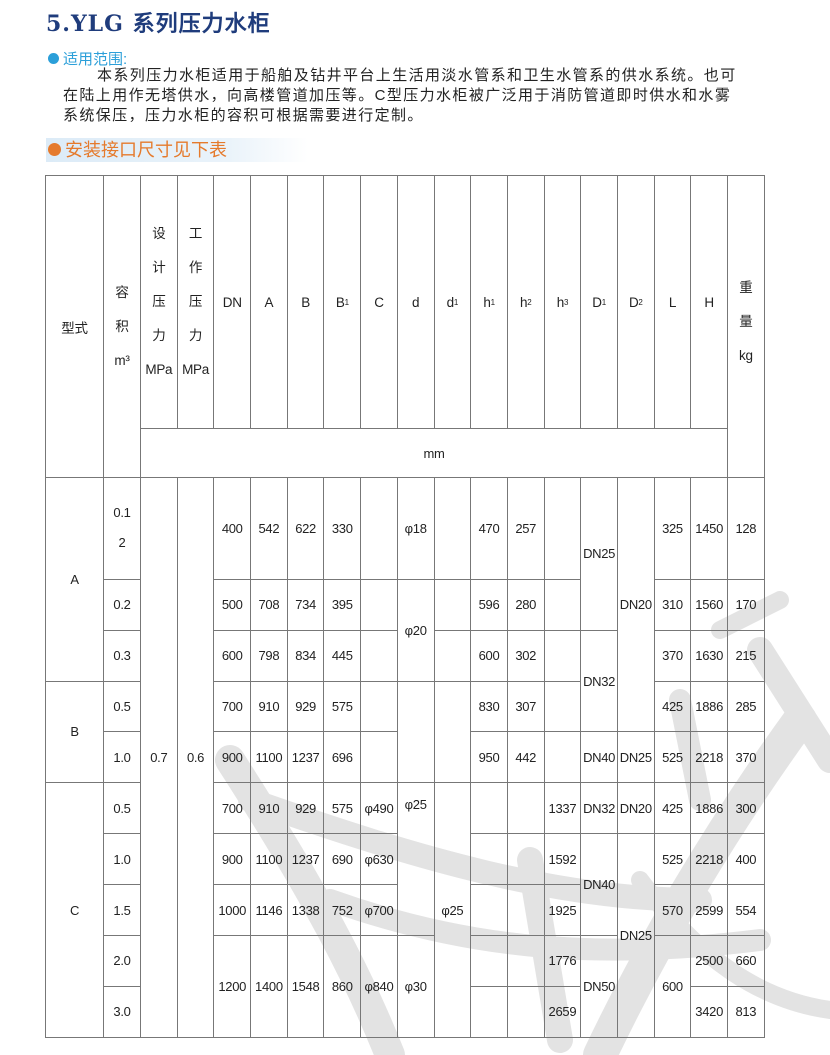 This screenshot has height=1055, width=830. Describe the element at coordinates (709, 605) in the screenshot. I see `table-cell-h: 1560` at that location.